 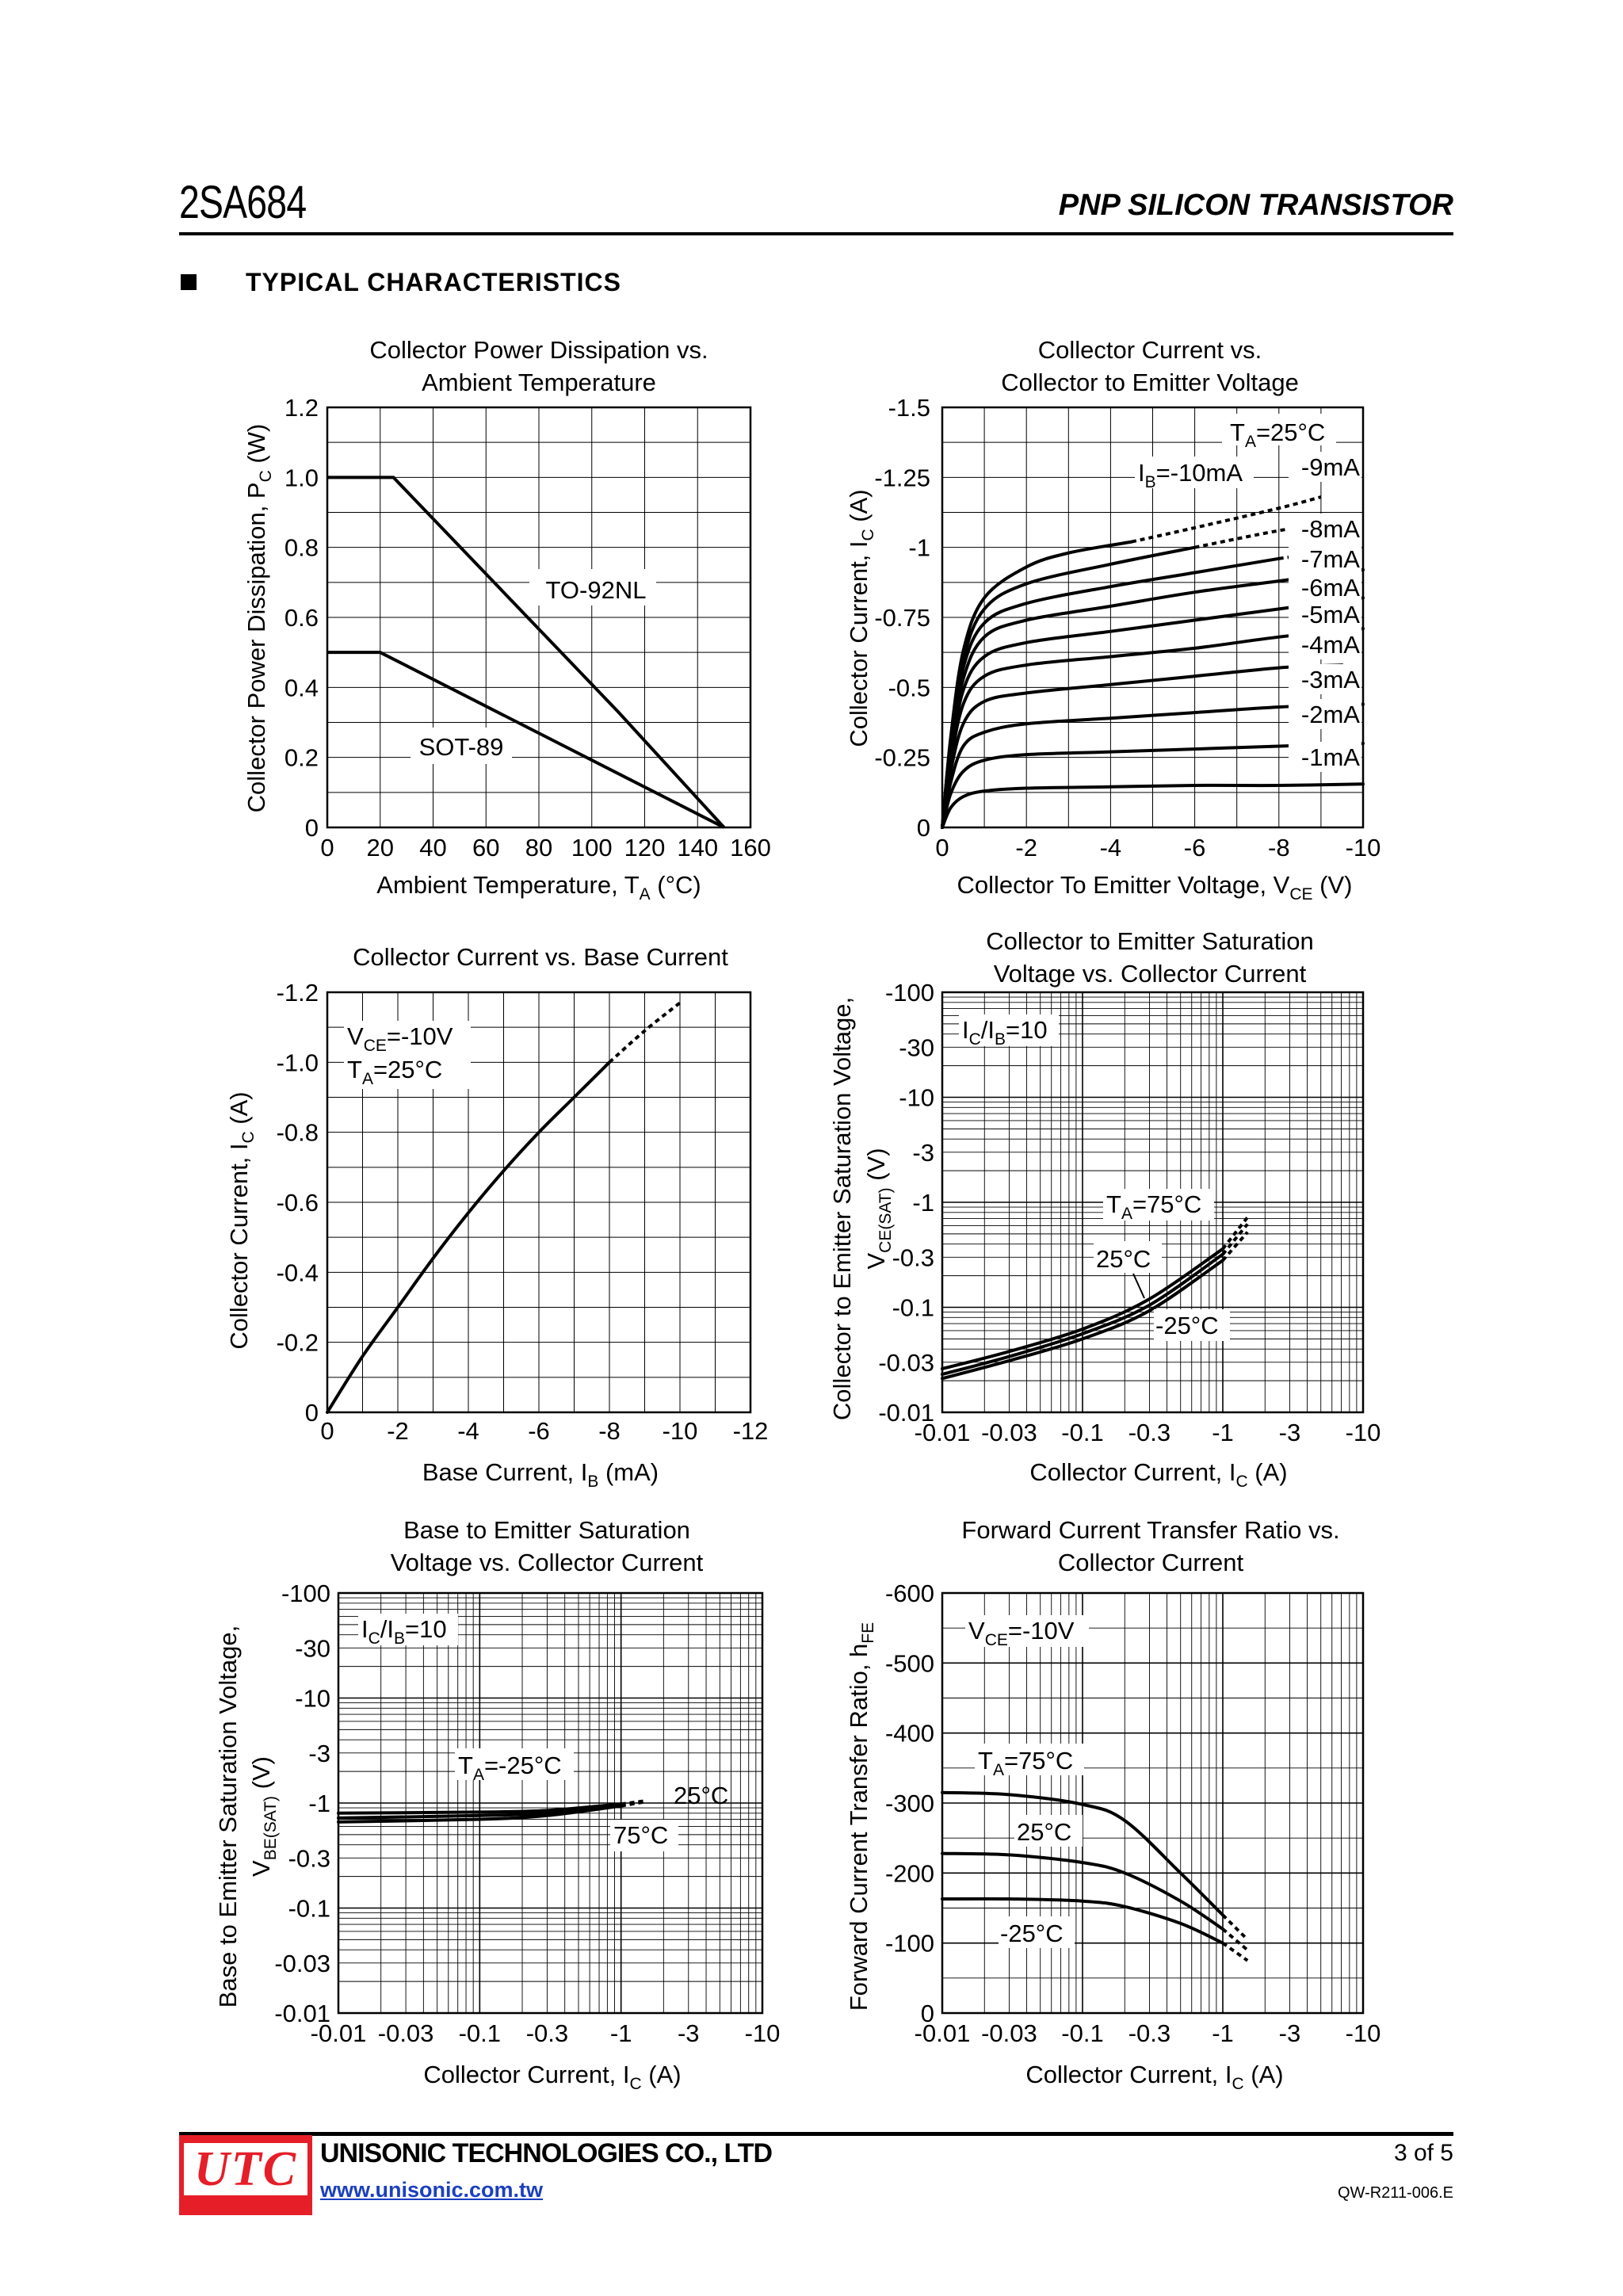 What do you see at coordinates (245, 2175) in the screenshot?
I see `utc-logo: UTC` at bounding box center [245, 2175].